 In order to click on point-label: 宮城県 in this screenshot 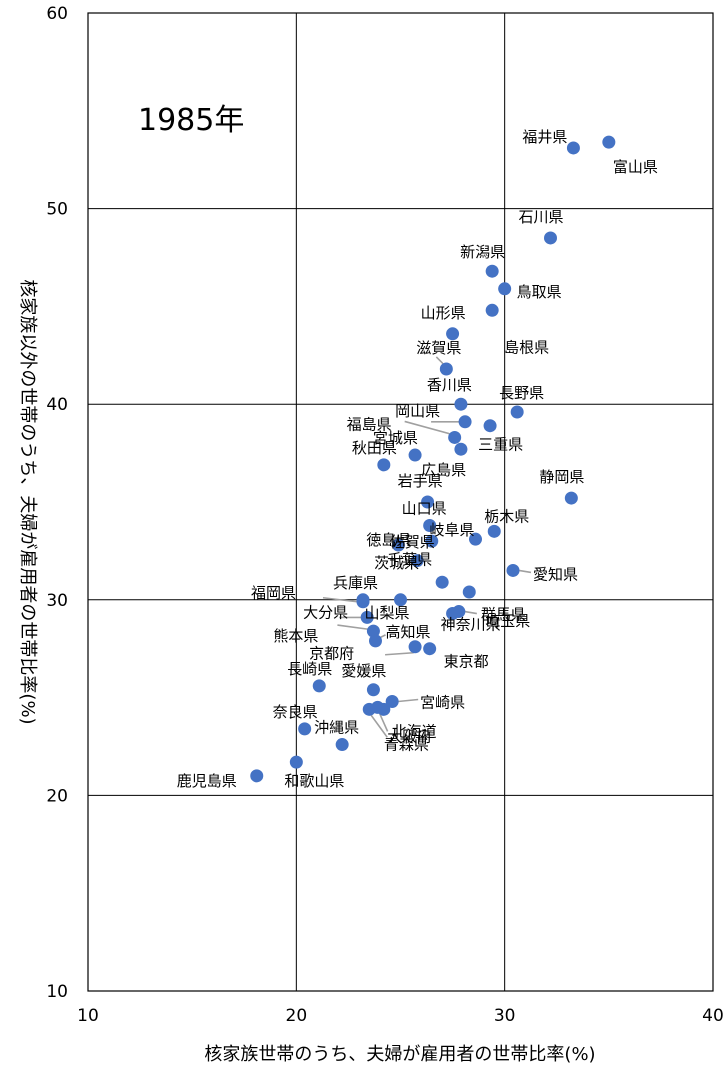, I will do `click(395, 438)`.